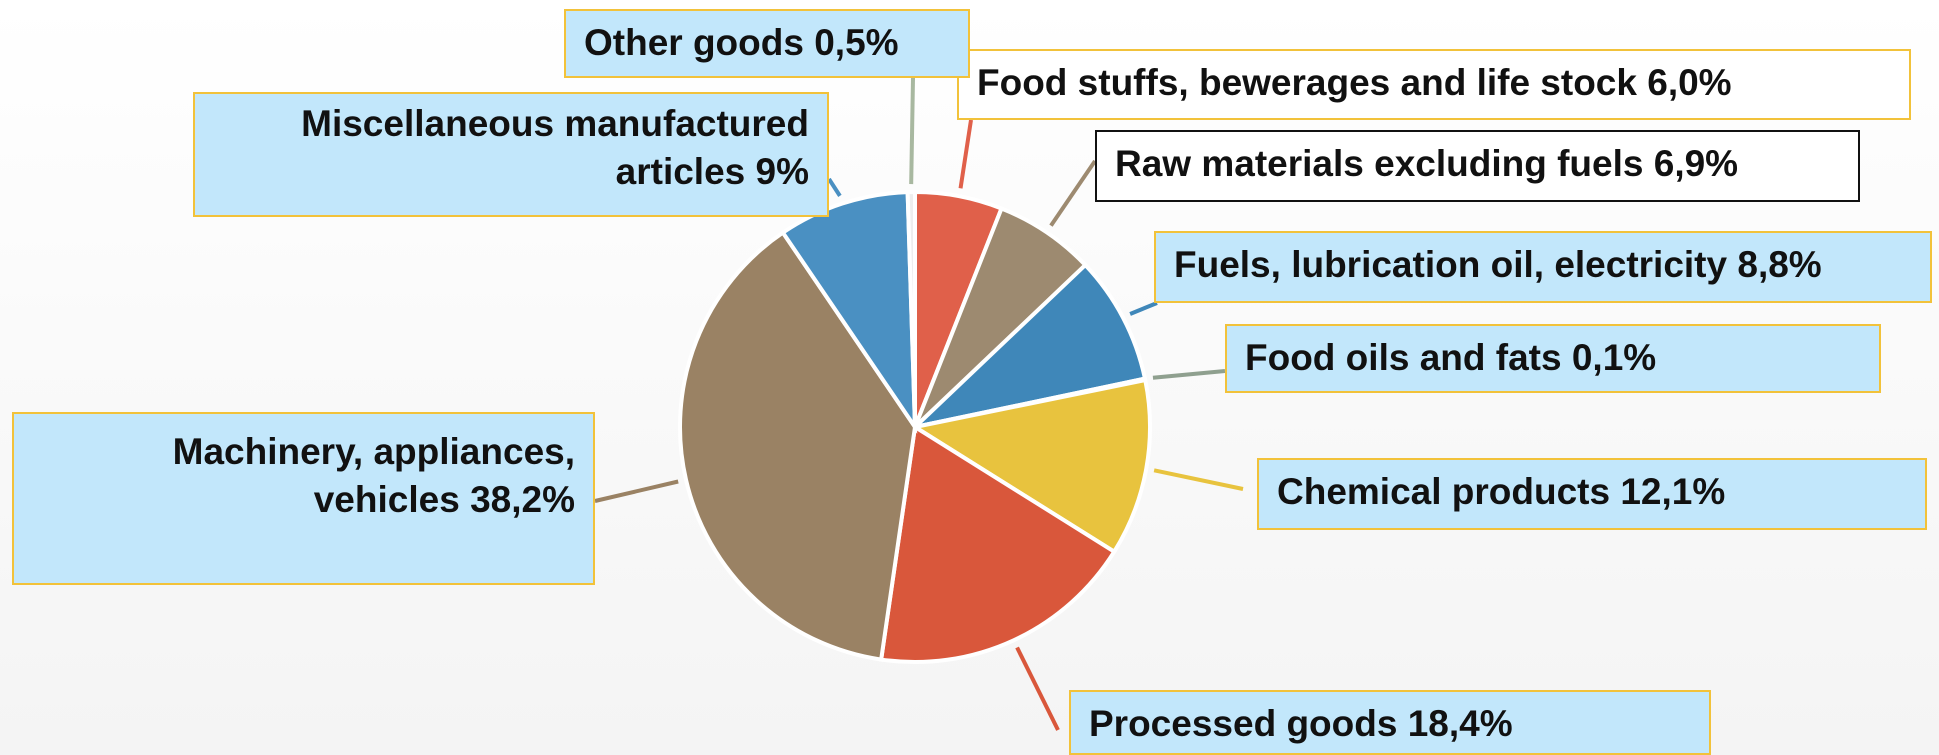 The height and width of the screenshot is (755, 1939). Describe the element at coordinates (1451, 264) in the screenshot. I see `category-name: Fuels, lubrication oil, electricity` at that location.